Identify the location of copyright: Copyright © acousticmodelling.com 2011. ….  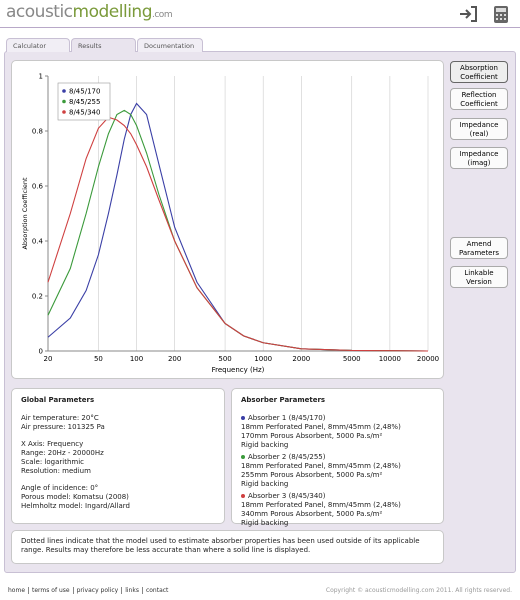
(418, 590).